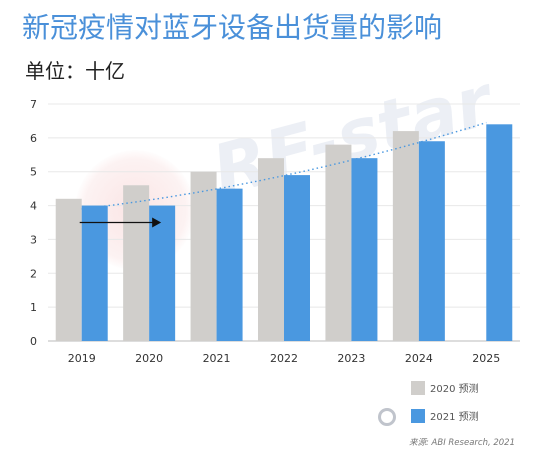 Image resolution: width=533 pixels, height=450 pixels. Describe the element at coordinates (33, 307) in the screenshot. I see `y-tick-label: 1` at that location.